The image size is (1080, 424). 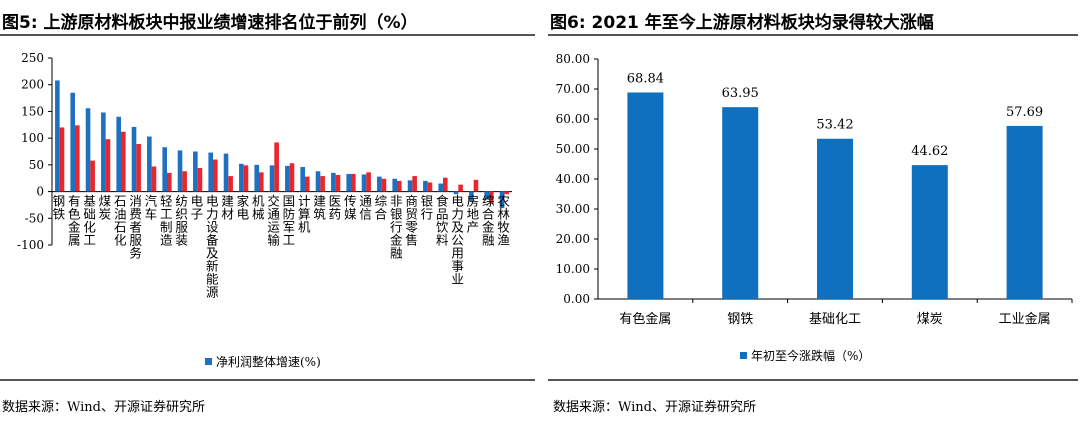 I want to click on left-category-label-char: 地, so click(x=473, y=214).